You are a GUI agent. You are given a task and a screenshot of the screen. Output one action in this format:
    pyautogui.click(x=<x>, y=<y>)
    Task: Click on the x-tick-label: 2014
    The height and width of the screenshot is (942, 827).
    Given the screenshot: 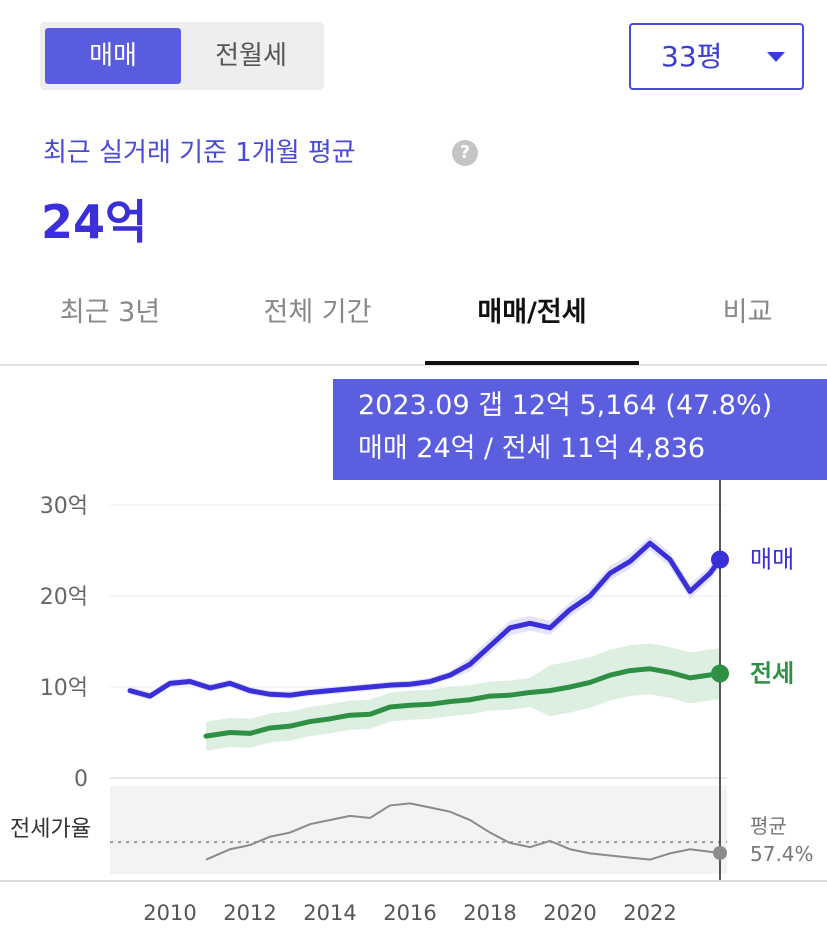 What is the action you would take?
    pyautogui.click(x=329, y=913)
    